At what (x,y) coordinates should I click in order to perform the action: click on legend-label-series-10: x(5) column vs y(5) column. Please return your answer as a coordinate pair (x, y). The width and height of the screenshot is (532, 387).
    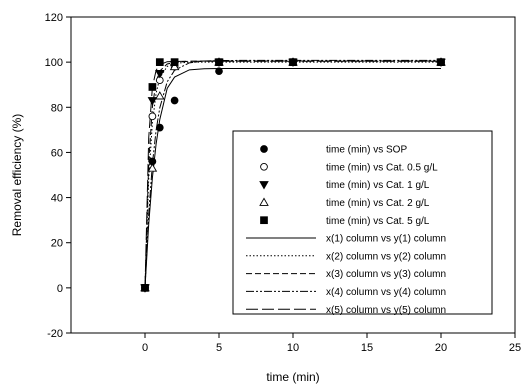
    Looking at the image, I should click on (386, 310).